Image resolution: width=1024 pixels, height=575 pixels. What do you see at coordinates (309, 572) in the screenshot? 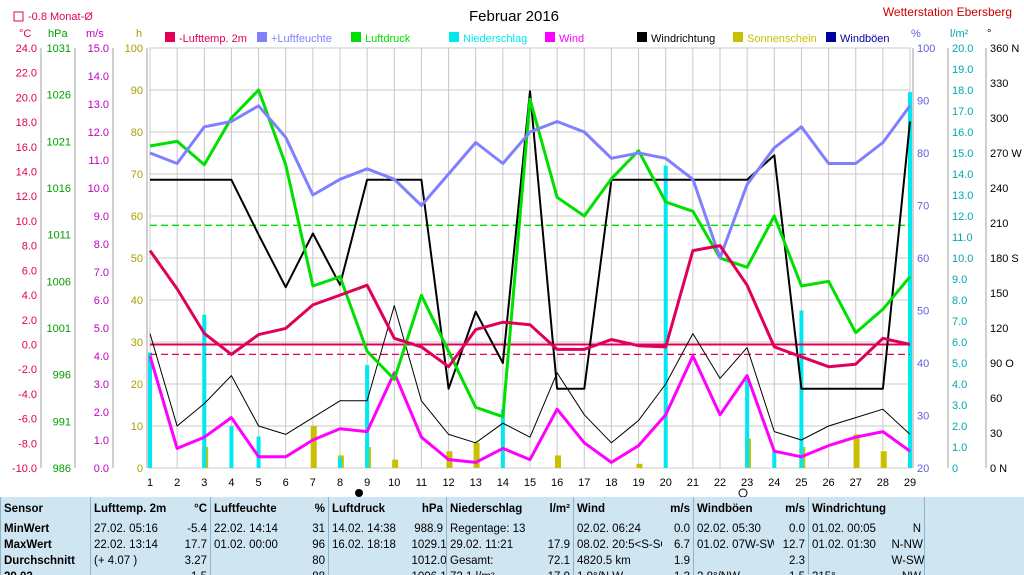
I see `stats-cell: 88` at bounding box center [309, 572].